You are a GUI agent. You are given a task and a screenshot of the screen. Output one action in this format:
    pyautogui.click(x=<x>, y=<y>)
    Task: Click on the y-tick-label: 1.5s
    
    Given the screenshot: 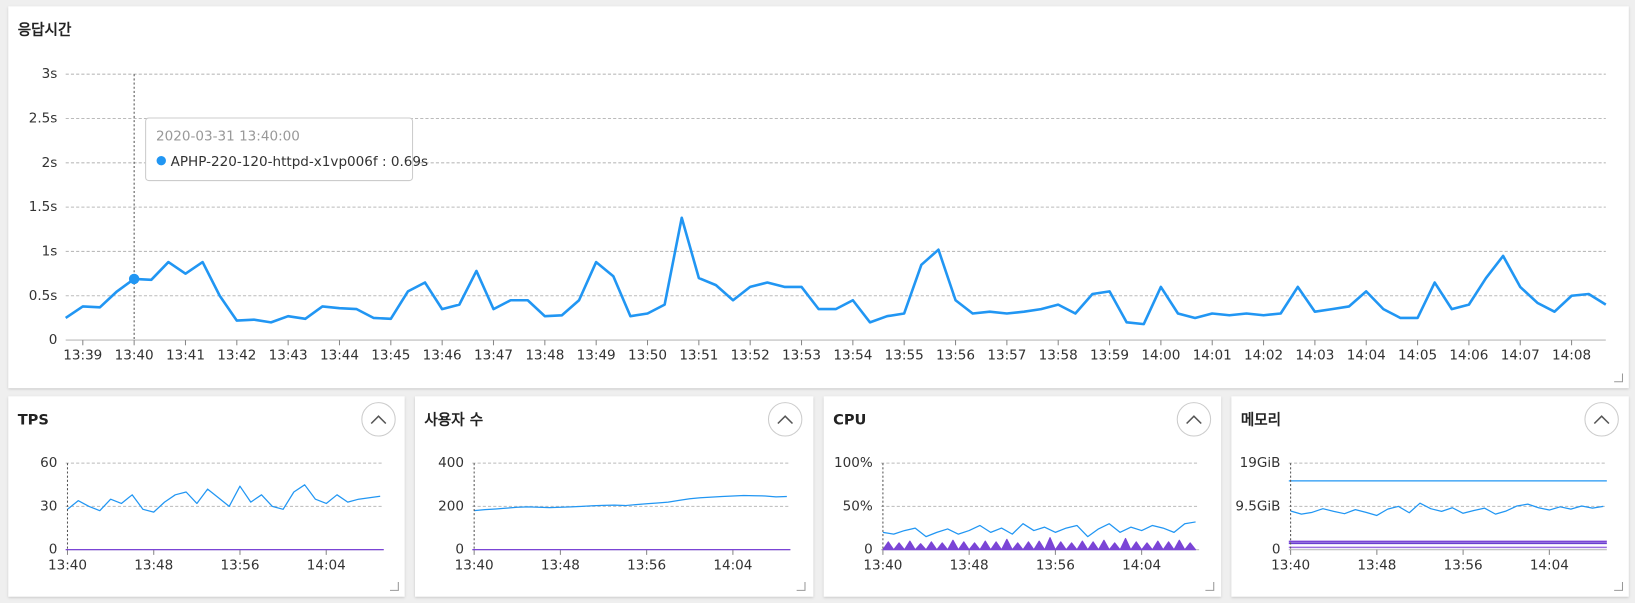 What is the action you would take?
    pyautogui.click(x=43, y=207)
    